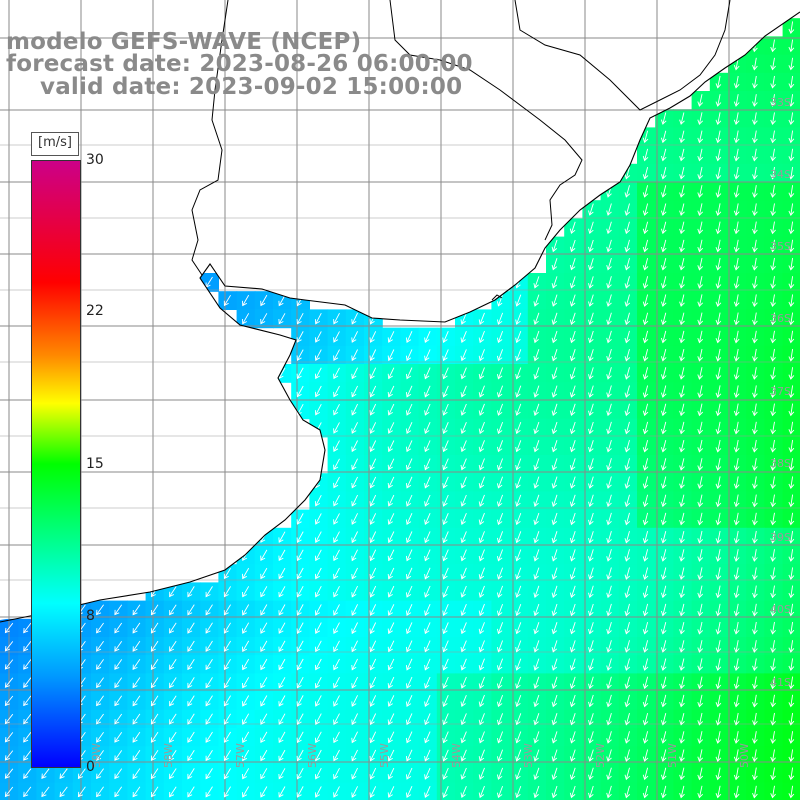 The height and width of the screenshot is (800, 800). Describe the element at coordinates (600, 755) in the screenshot. I see `longitude-label: 52W` at that location.